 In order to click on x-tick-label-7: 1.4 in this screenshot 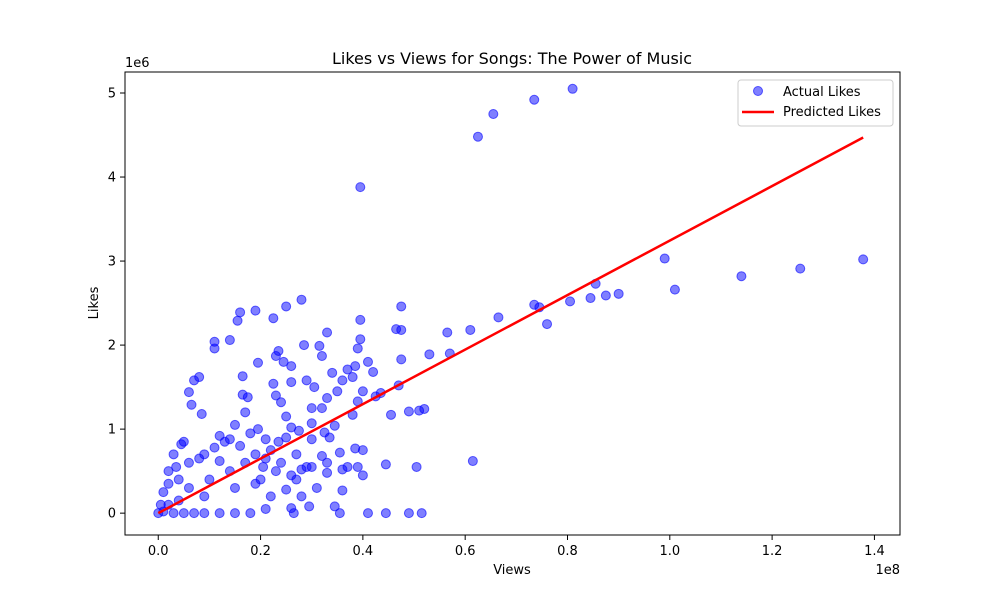, I will do `click(874, 551)`.